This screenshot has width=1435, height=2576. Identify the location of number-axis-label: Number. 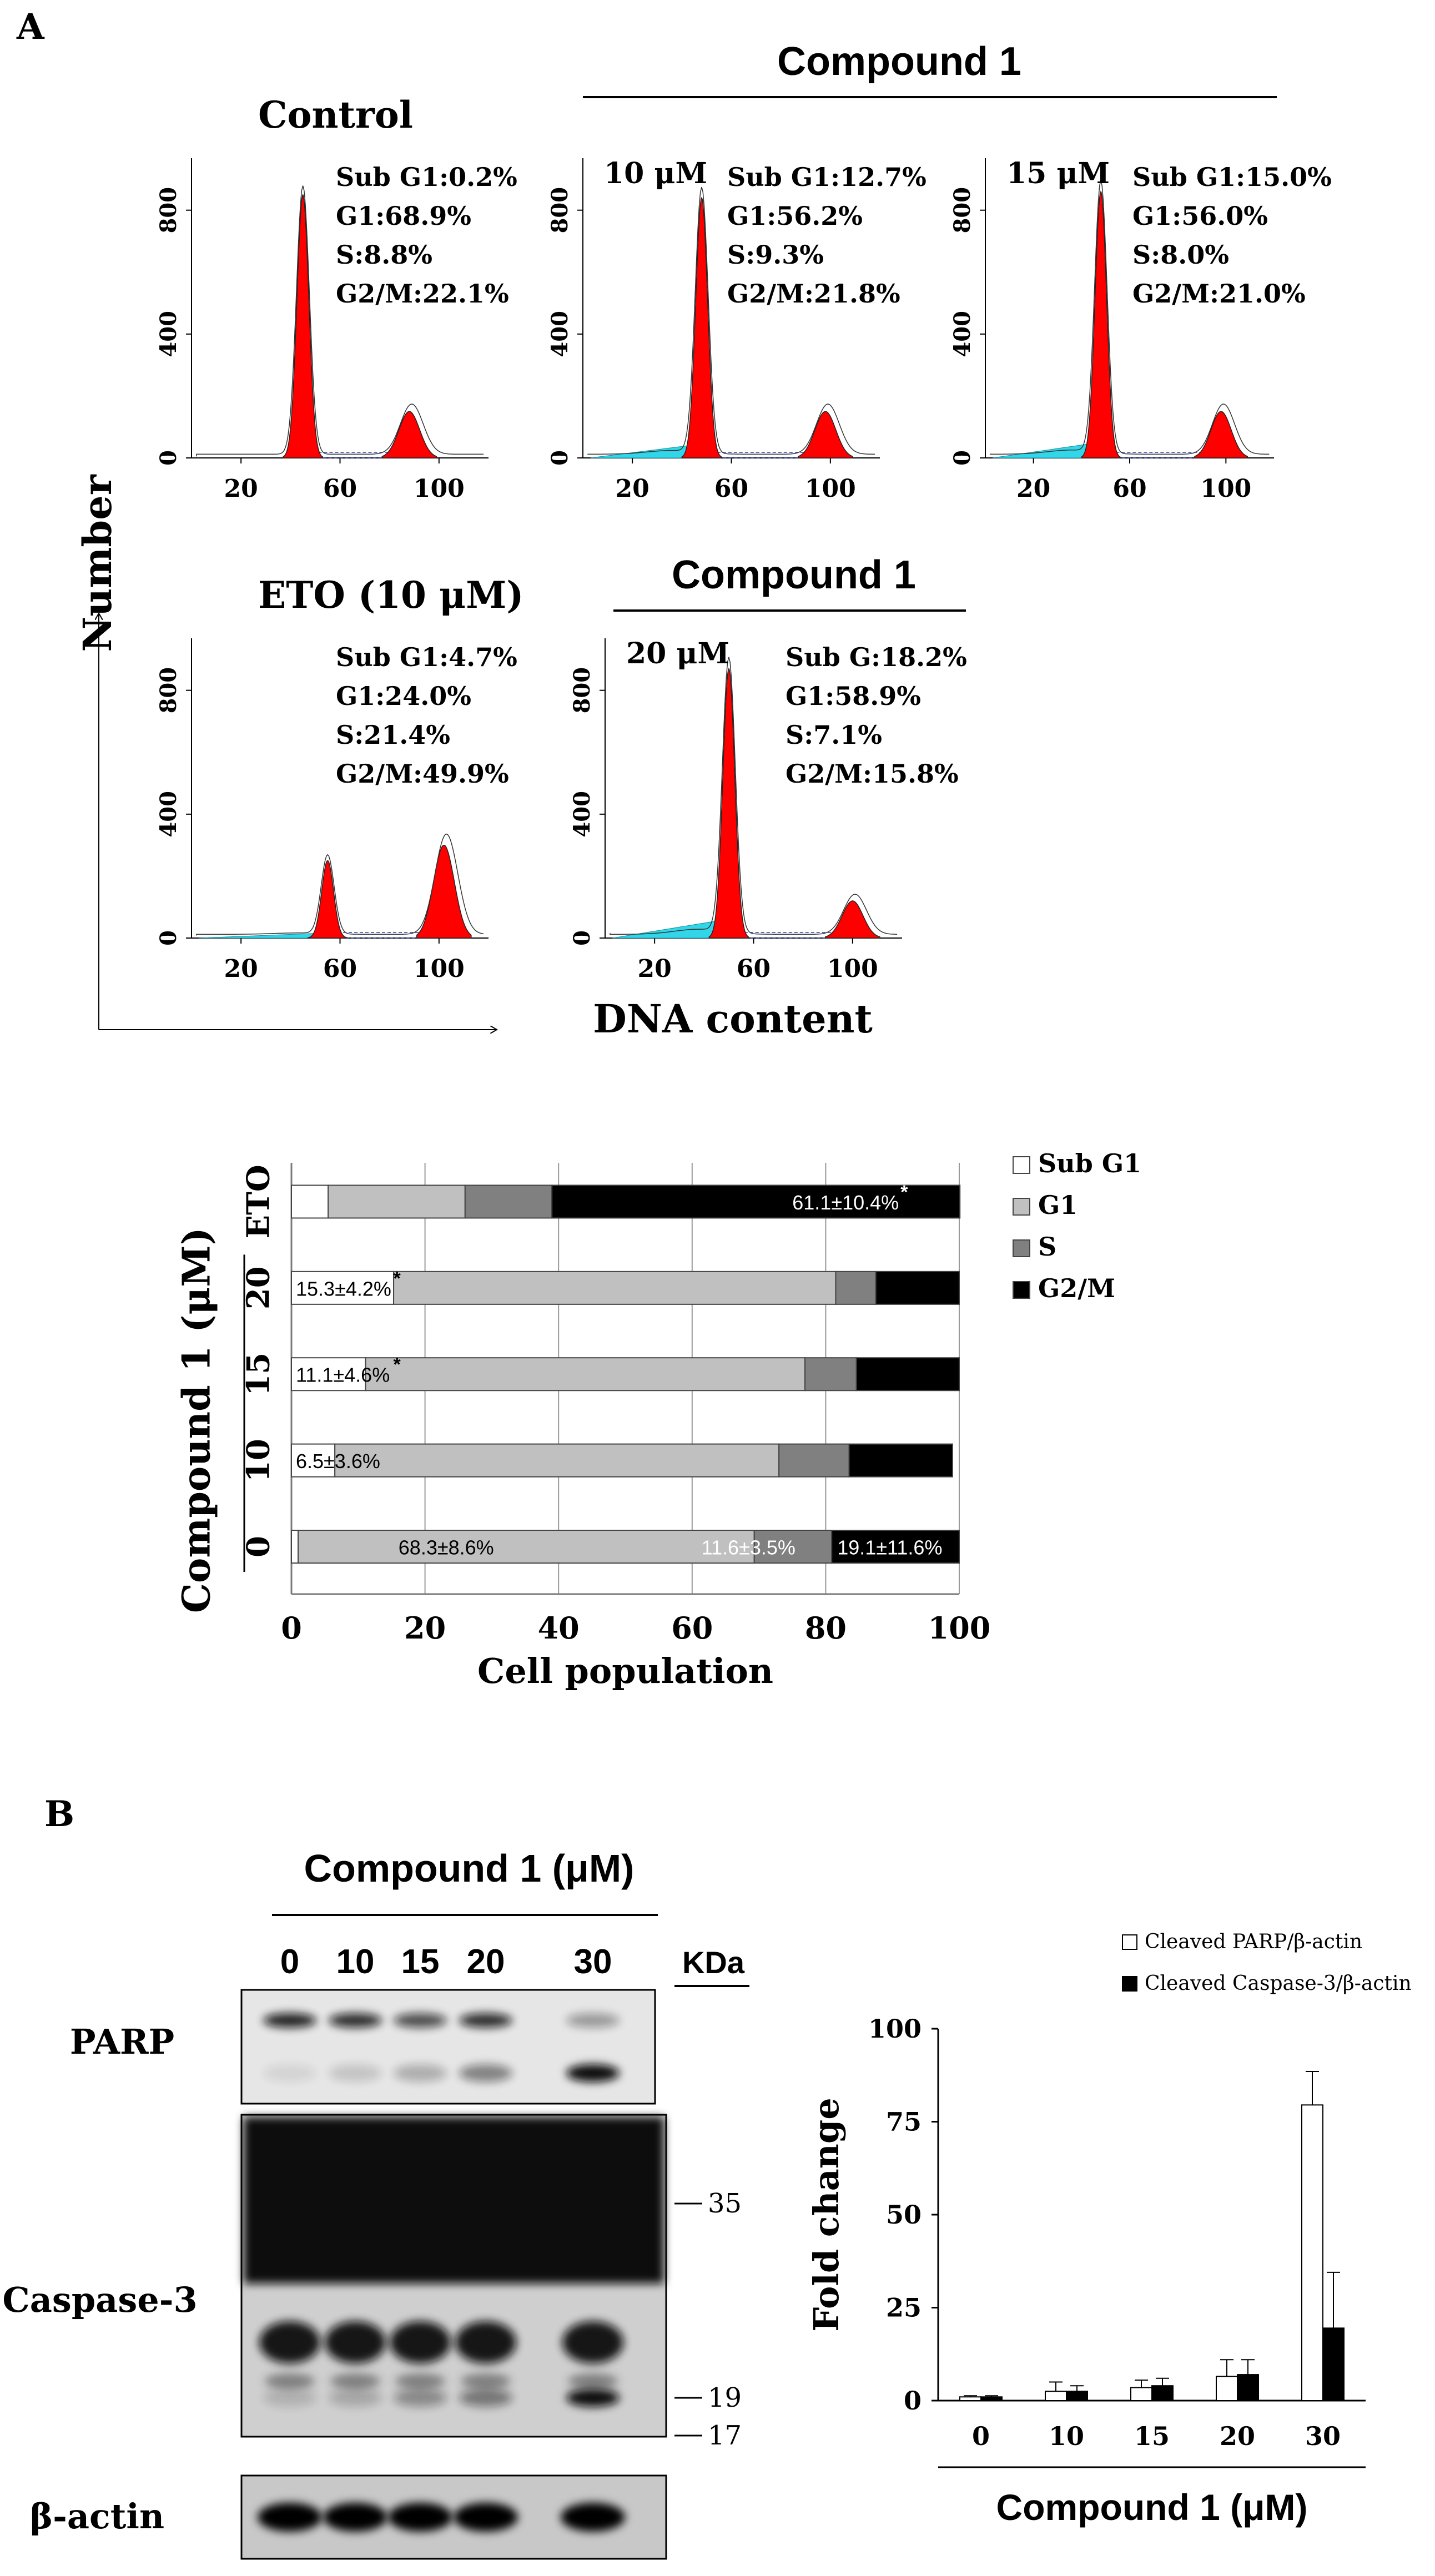
(97, 563).